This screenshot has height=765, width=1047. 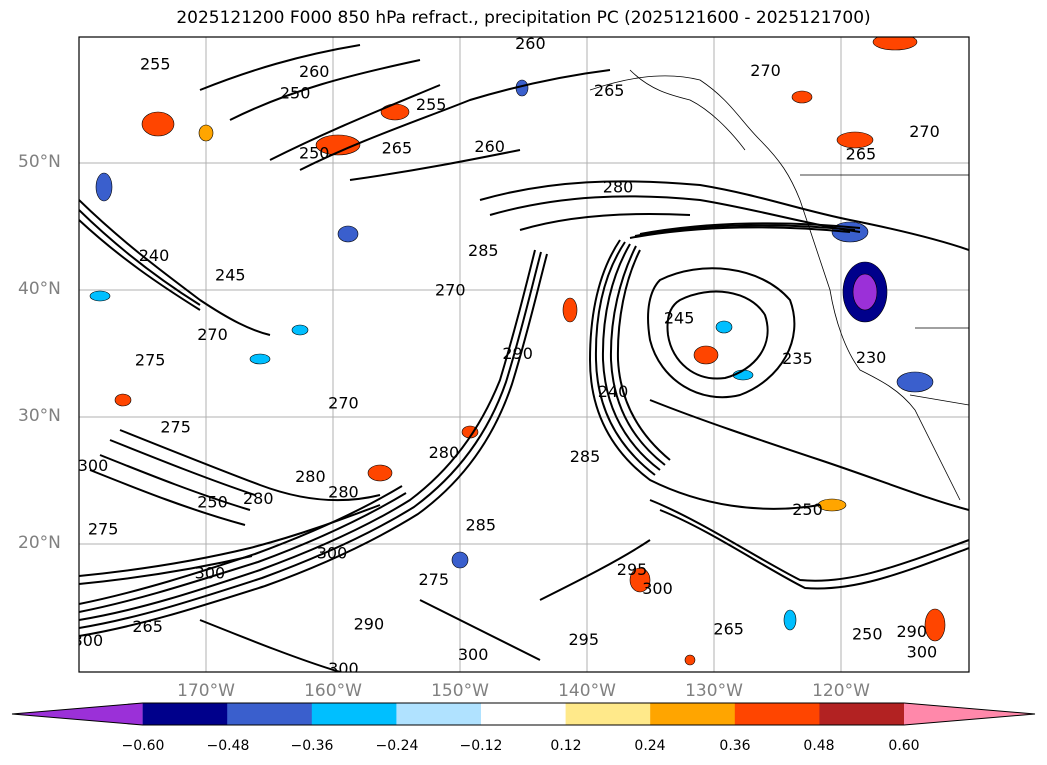 I want to click on lat-label-20: 20°N, so click(x=39, y=543).